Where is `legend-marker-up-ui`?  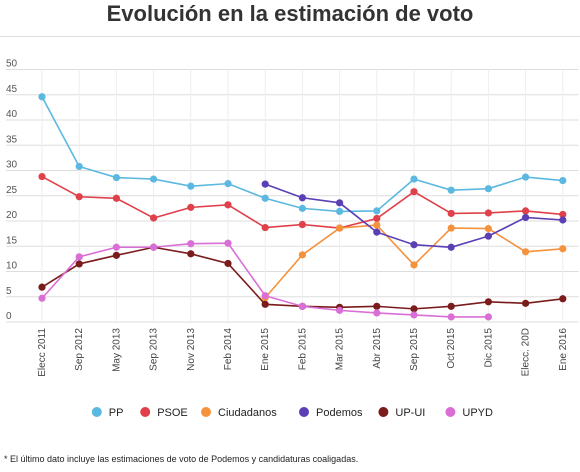
legend-marker-up-ui is located at coordinates (383, 412).